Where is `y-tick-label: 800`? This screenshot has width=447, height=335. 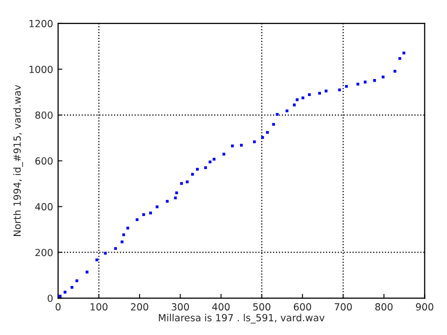 y-tick-label: 800 is located at coordinates (44, 115).